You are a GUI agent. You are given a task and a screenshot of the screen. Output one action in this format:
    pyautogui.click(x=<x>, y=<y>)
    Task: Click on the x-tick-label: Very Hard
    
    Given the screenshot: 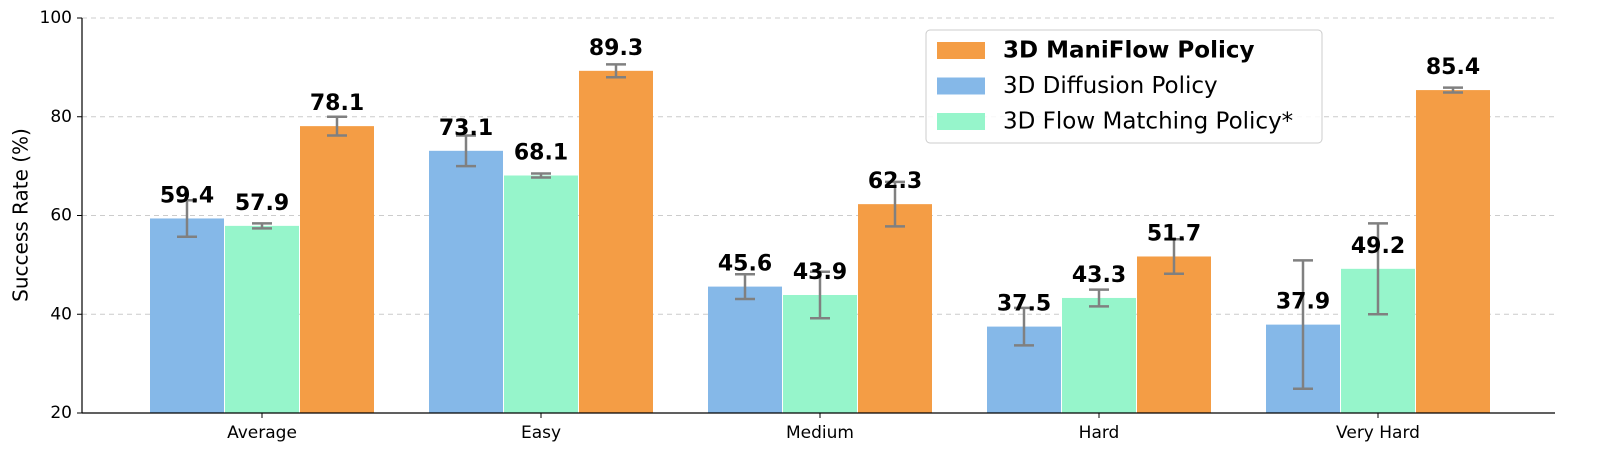 What is the action you would take?
    pyautogui.click(x=1378, y=433)
    